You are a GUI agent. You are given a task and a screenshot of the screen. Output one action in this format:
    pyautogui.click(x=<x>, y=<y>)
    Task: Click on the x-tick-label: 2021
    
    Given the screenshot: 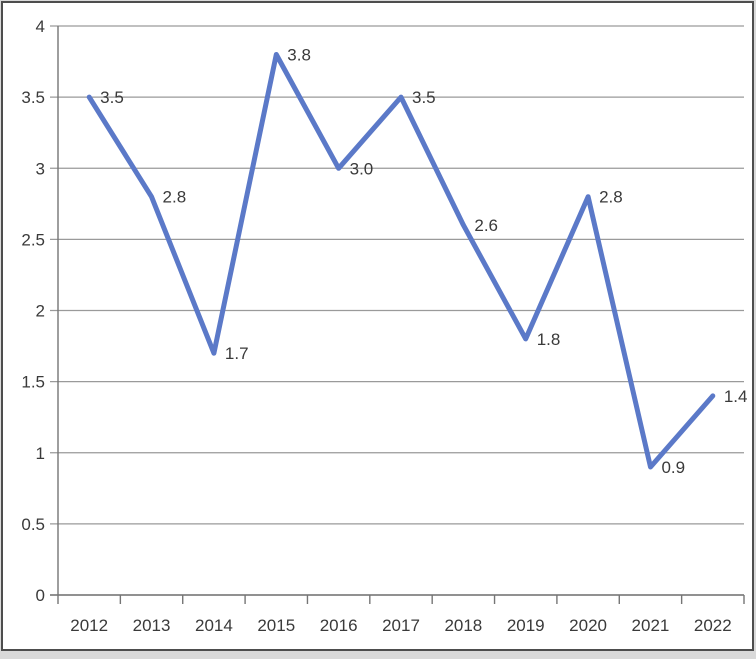 What is the action you would take?
    pyautogui.click(x=651, y=625)
    